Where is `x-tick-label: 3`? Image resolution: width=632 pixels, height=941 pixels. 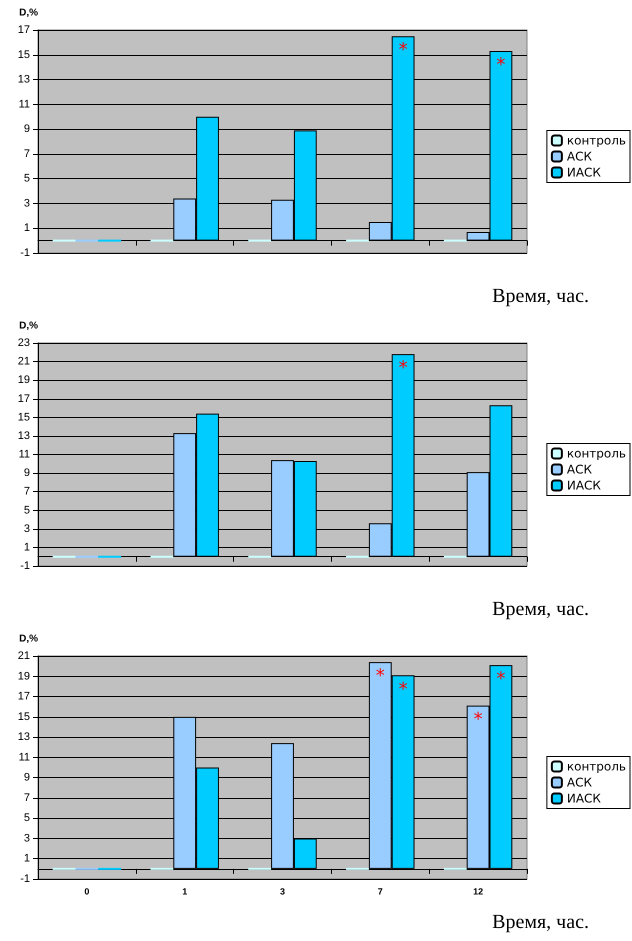 x-tick-label: 3 is located at coordinates (283, 891).